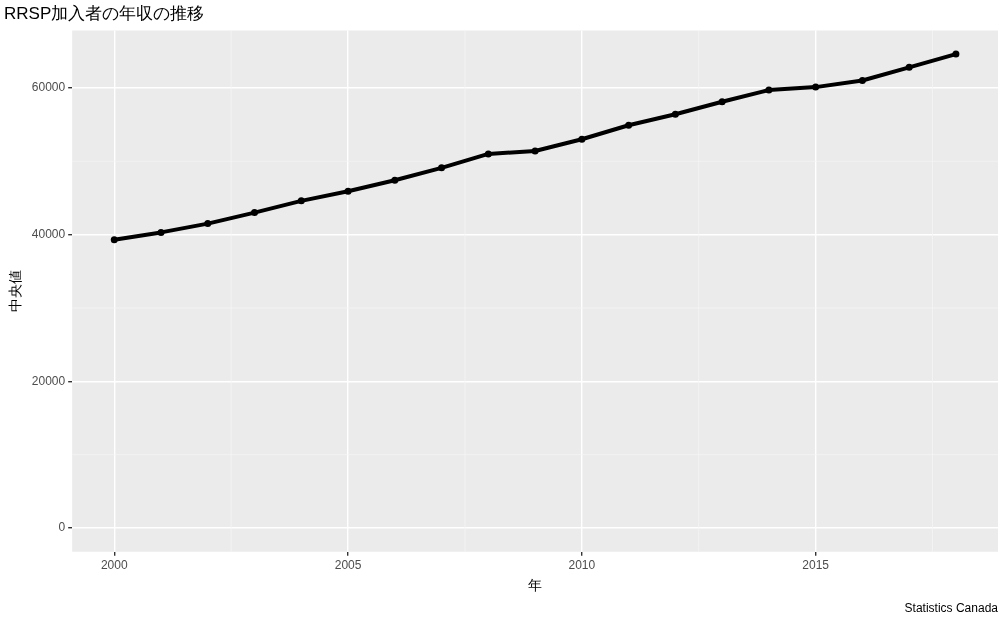  I want to click on x-tick-label: 2000, so click(114, 565).